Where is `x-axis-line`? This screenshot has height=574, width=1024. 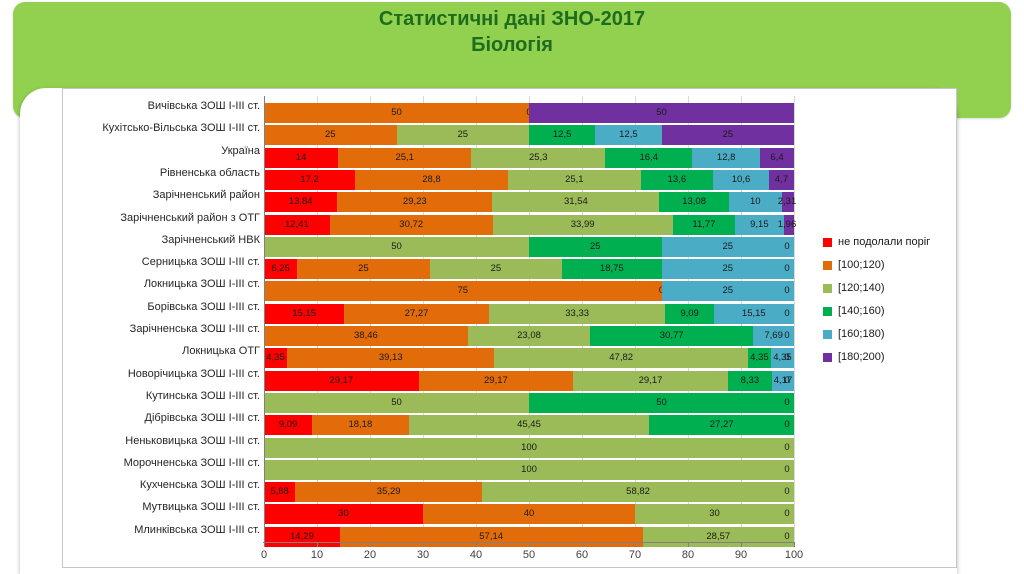 x-axis-line is located at coordinates (529, 542).